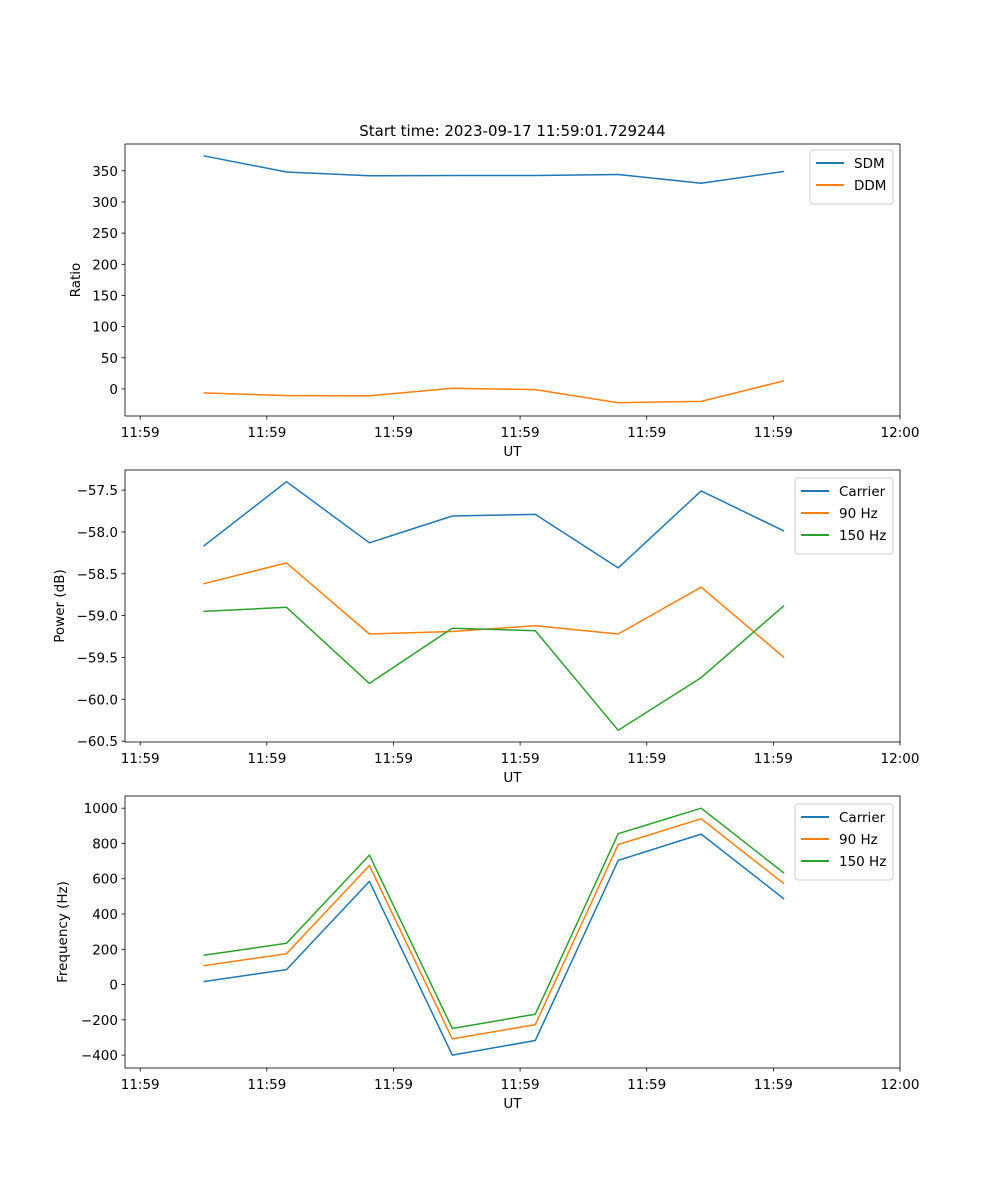 The width and height of the screenshot is (1000, 1200). What do you see at coordinates (105, 296) in the screenshot?
I see `y-tick-label: 150` at bounding box center [105, 296].